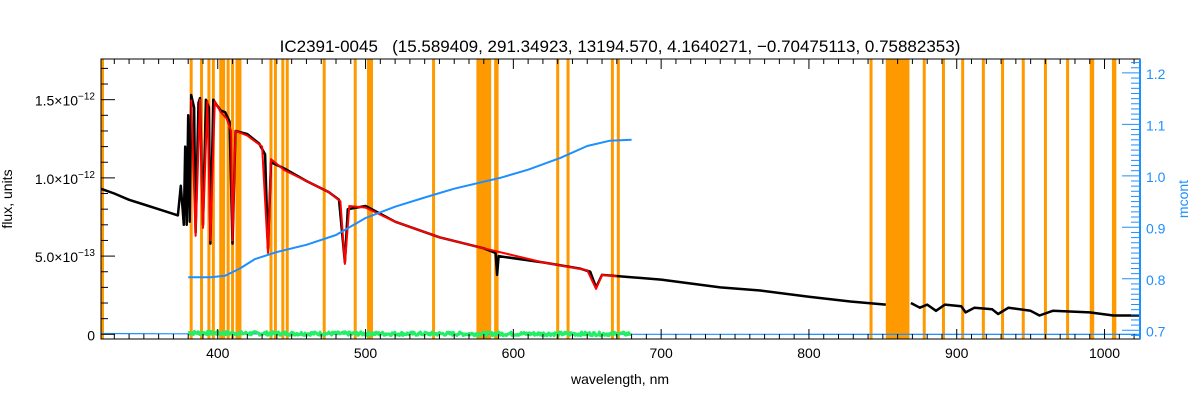 Image resolution: width=1200 pixels, height=405 pixels. I want to click on y-axis-left: 05.0×10−131.0×10−121.5×10−12, so click(75, 205).